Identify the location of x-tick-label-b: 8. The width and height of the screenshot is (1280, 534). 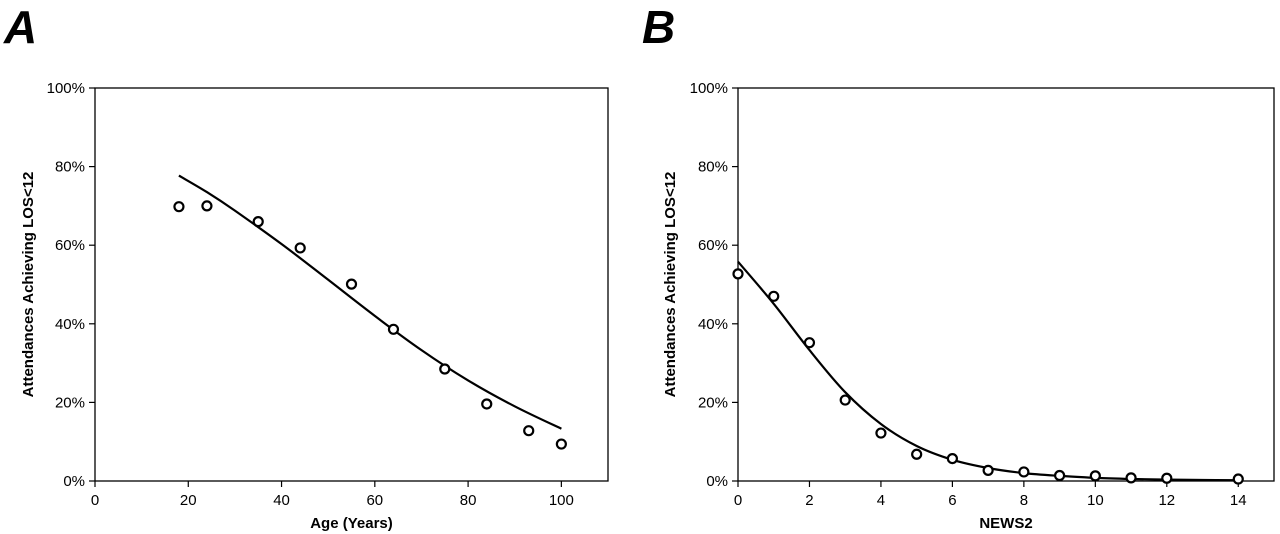
(1024, 500).